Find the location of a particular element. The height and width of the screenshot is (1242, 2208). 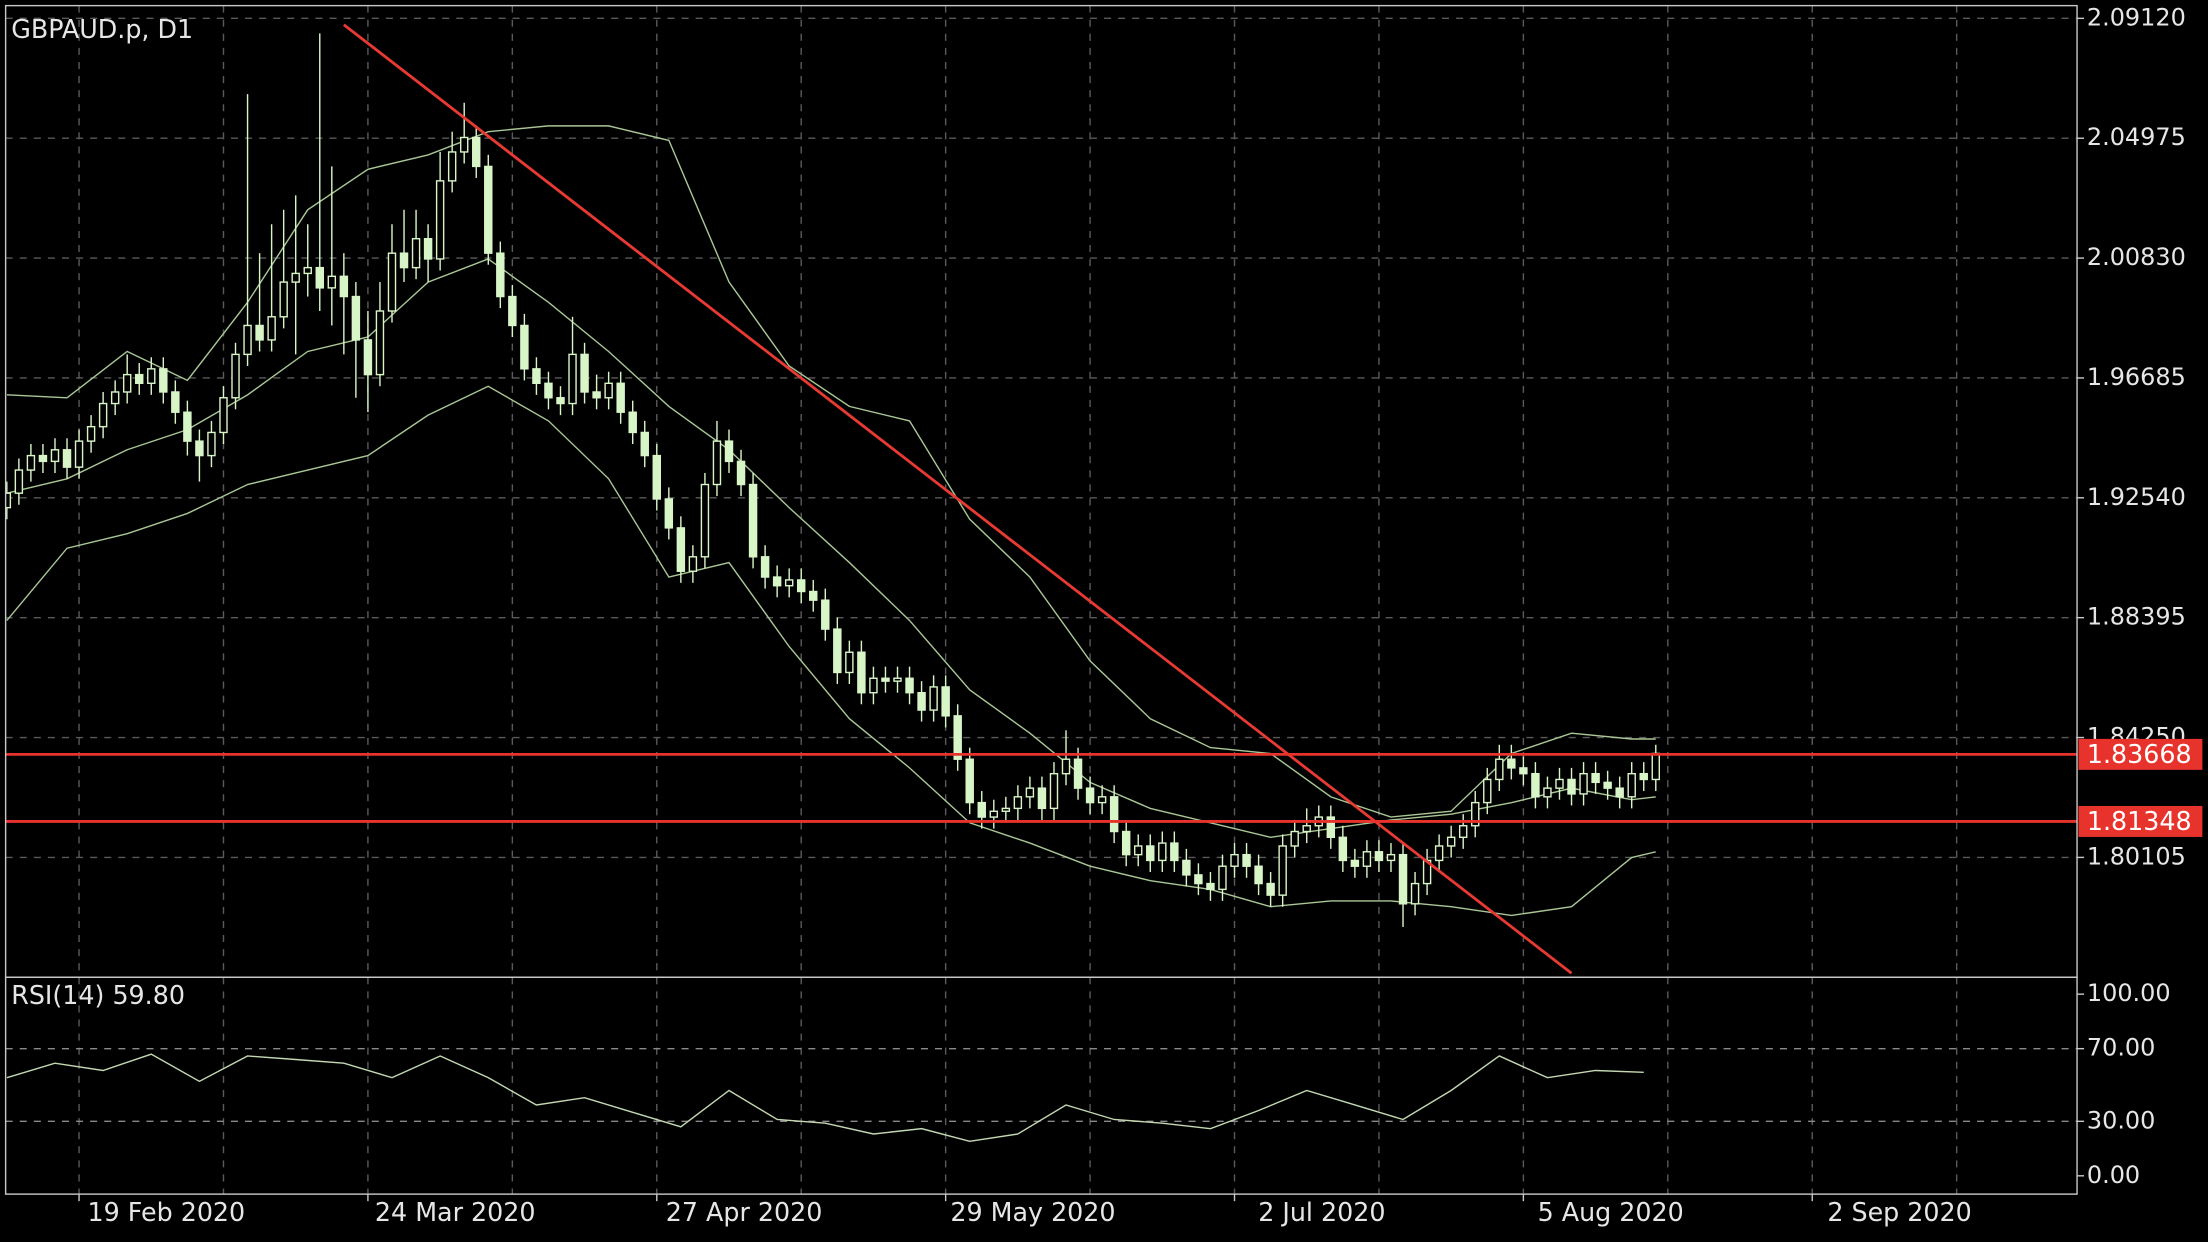

y-tick-label: 1.80105 is located at coordinates (2136, 856).